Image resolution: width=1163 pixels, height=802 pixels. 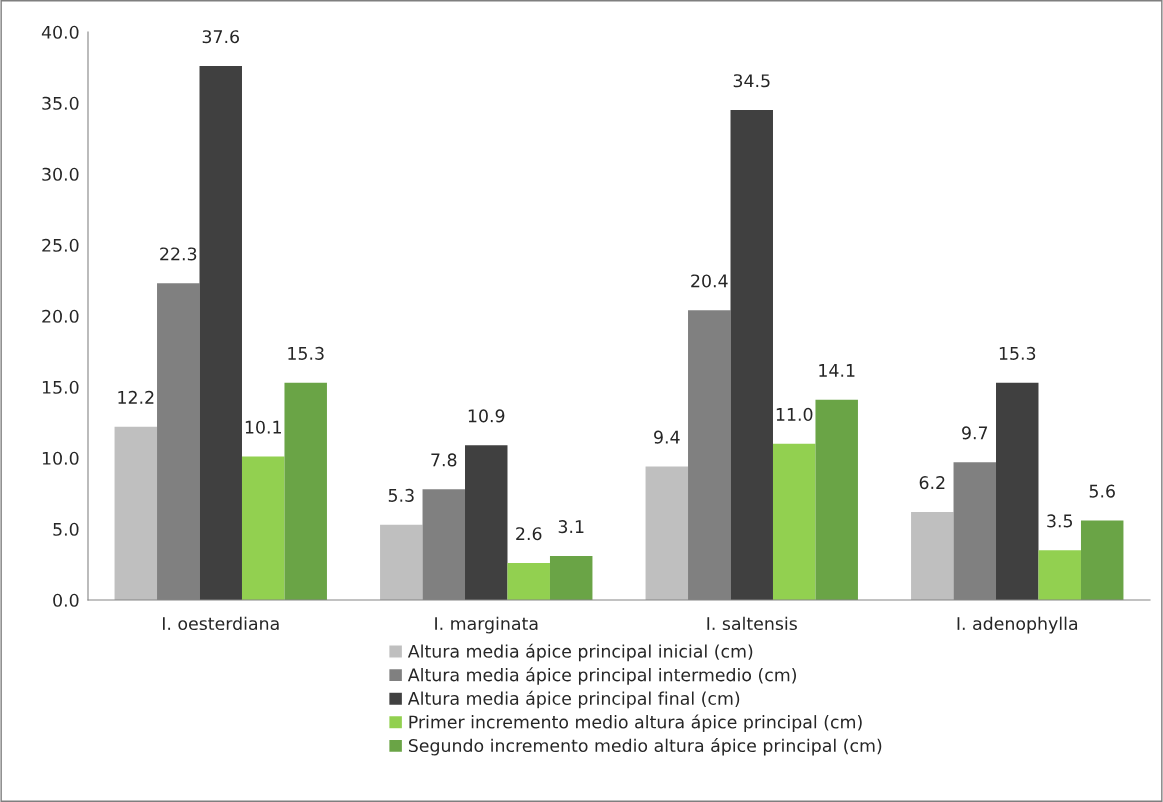 What do you see at coordinates (60, 103) in the screenshot?
I see `y-tick-label: 35.0` at bounding box center [60, 103].